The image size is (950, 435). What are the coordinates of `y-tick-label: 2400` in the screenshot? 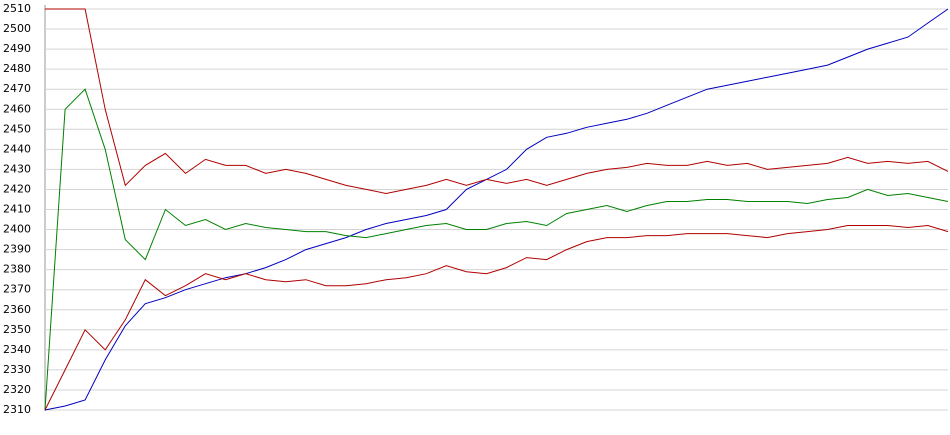 It's located at (17, 229).